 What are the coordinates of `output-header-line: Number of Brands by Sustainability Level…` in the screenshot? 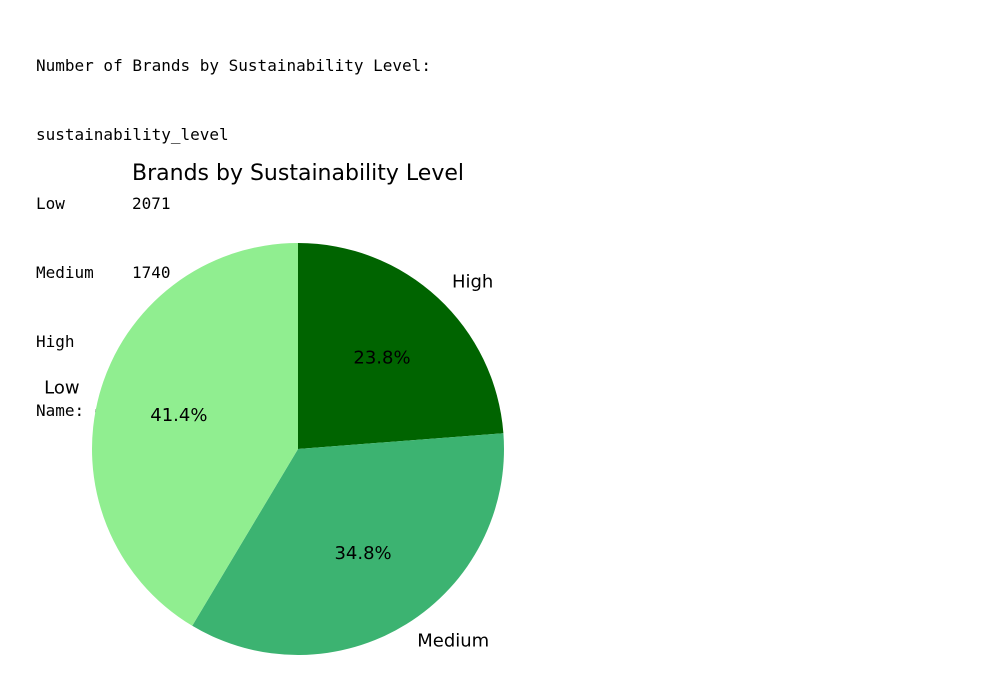 It's located at (233, 65).